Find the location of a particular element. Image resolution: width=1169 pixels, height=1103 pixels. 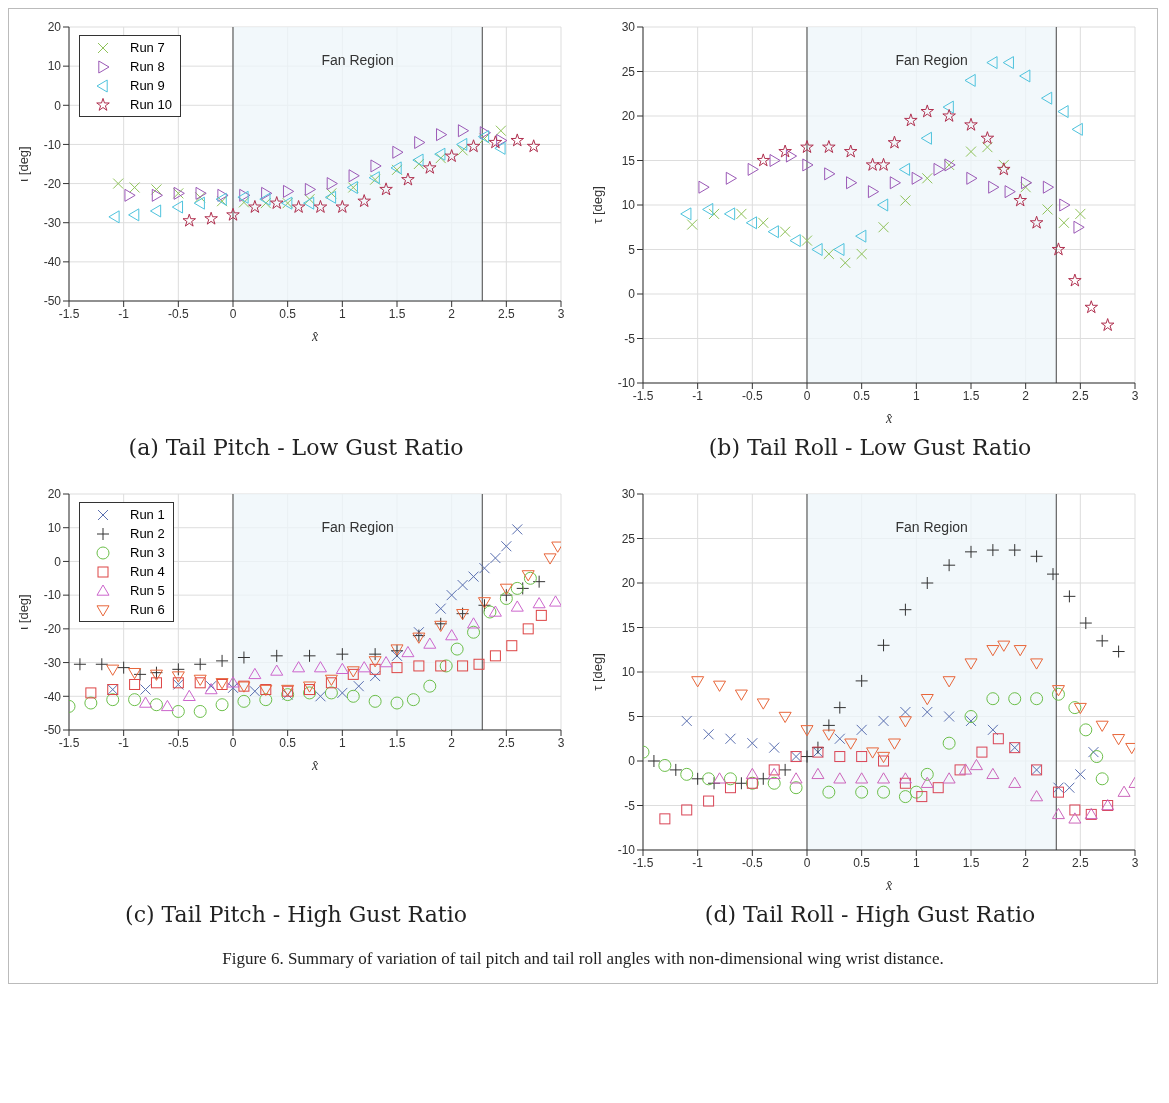

x-tick-label: 0.5 is located at coordinates (862, 395).